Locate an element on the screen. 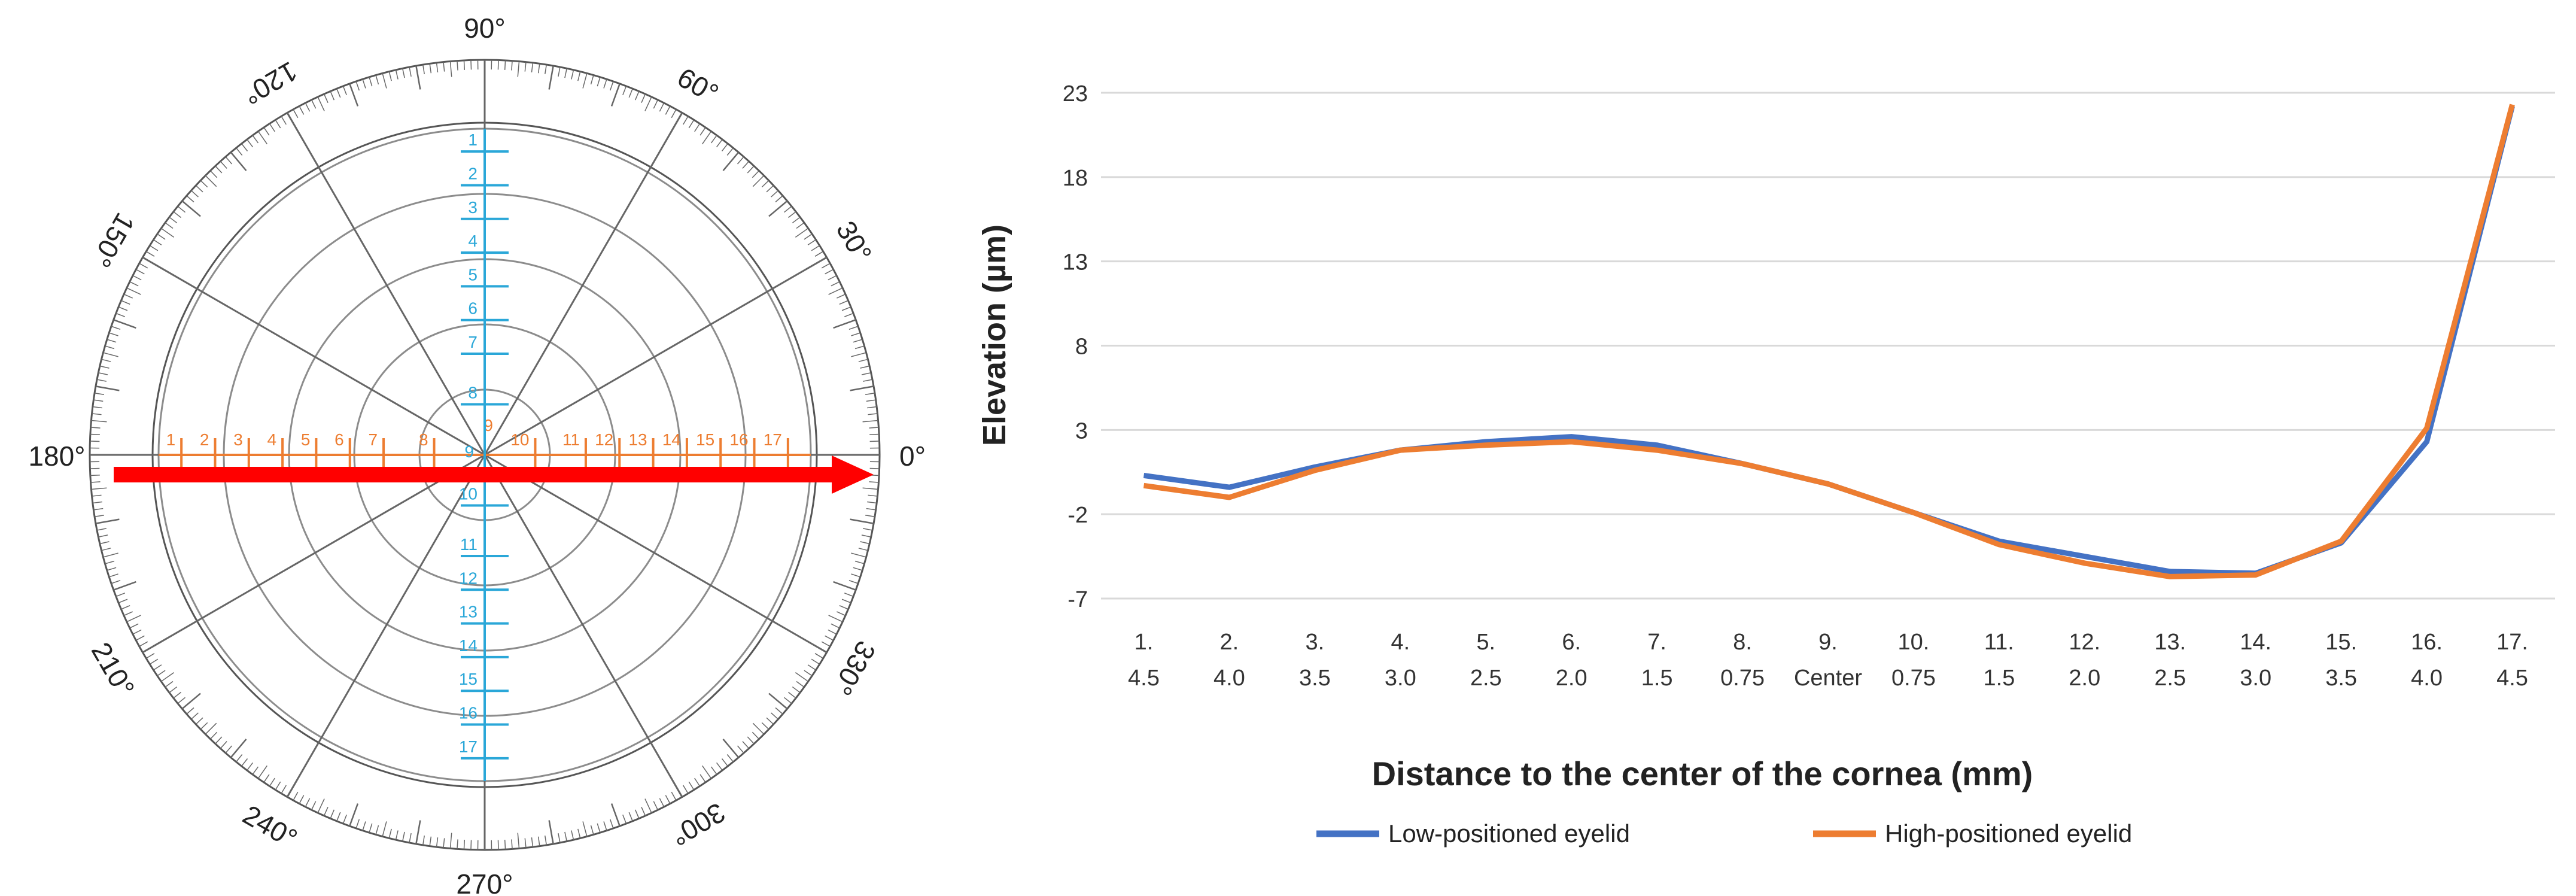  horizontal-point-label: 1 is located at coordinates (171, 439).